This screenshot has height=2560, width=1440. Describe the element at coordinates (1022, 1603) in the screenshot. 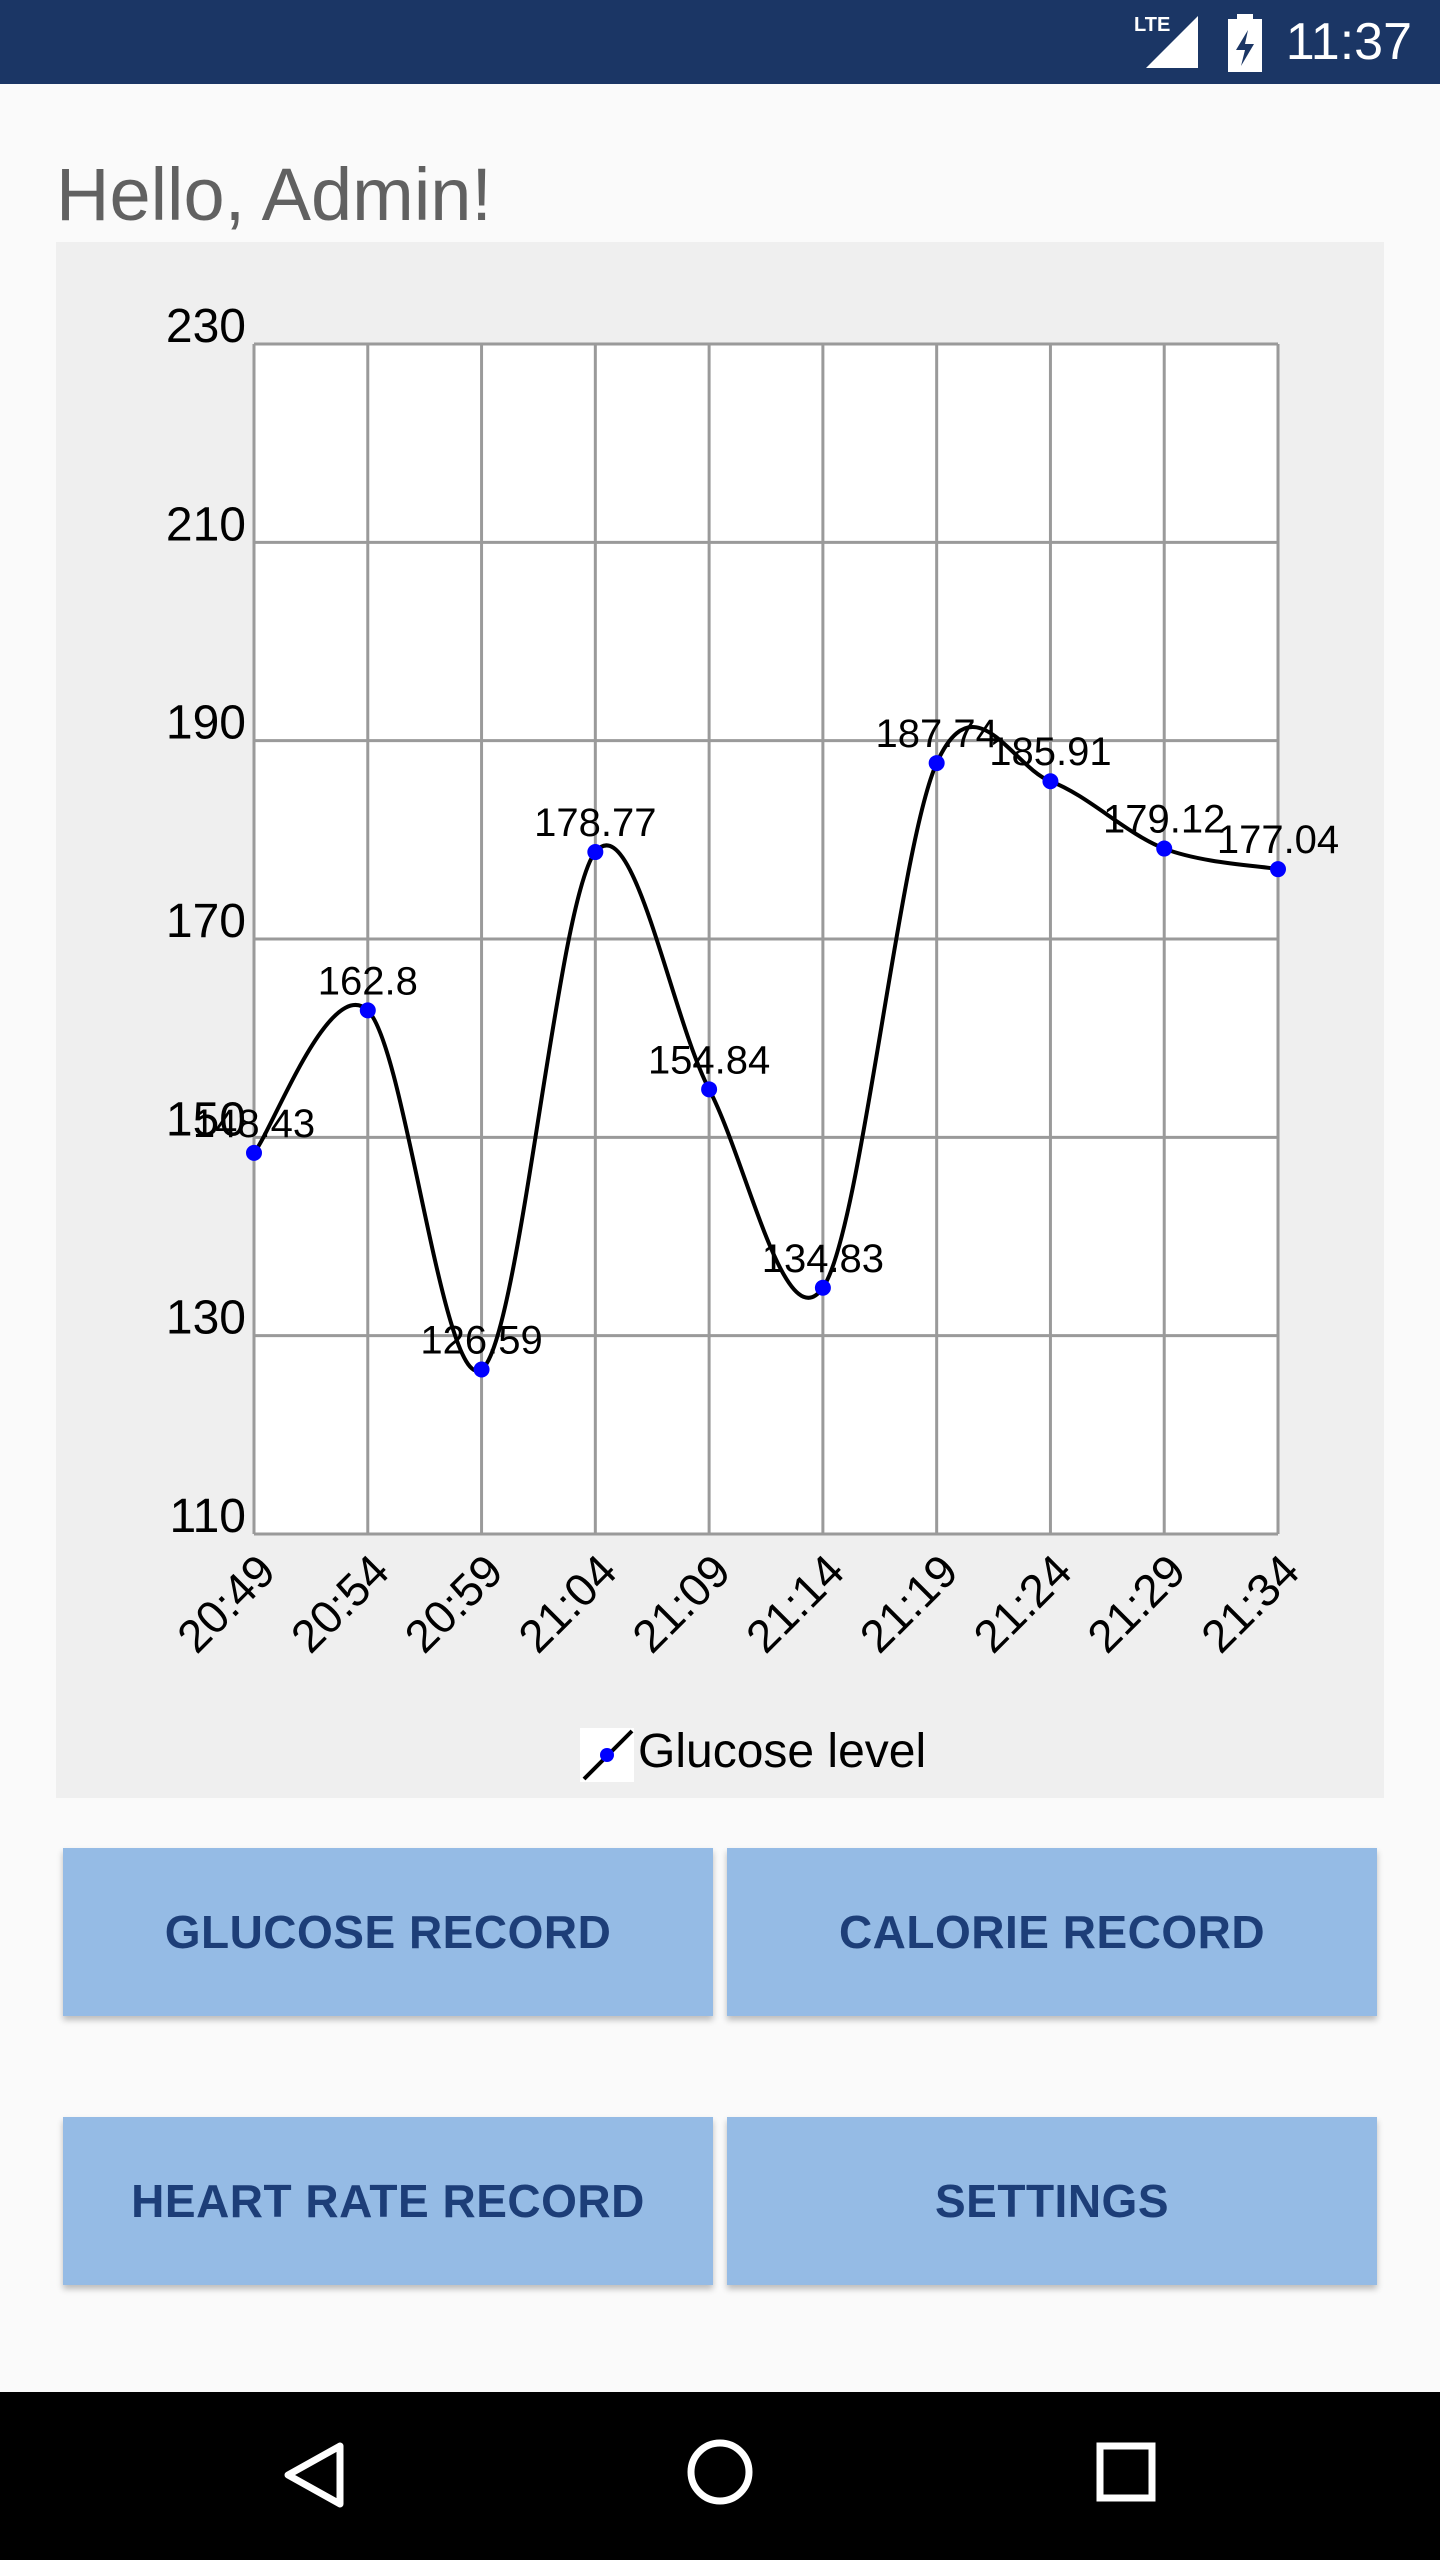

I see `x-tick-label: 21:24` at that location.